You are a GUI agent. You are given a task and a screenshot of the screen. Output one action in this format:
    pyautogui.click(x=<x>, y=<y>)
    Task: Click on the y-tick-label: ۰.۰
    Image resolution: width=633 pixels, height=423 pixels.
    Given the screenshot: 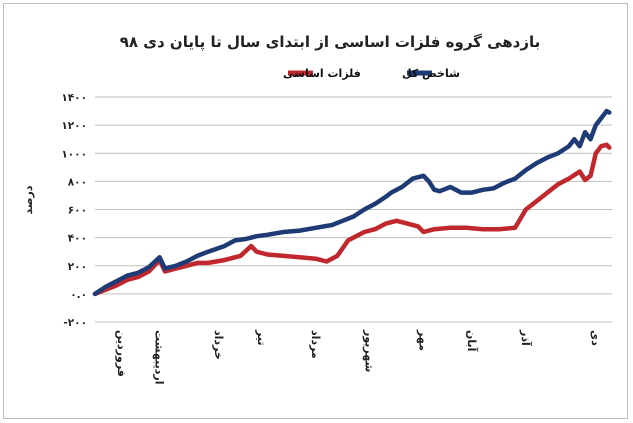 What is the action you would take?
    pyautogui.click(x=78, y=295)
    